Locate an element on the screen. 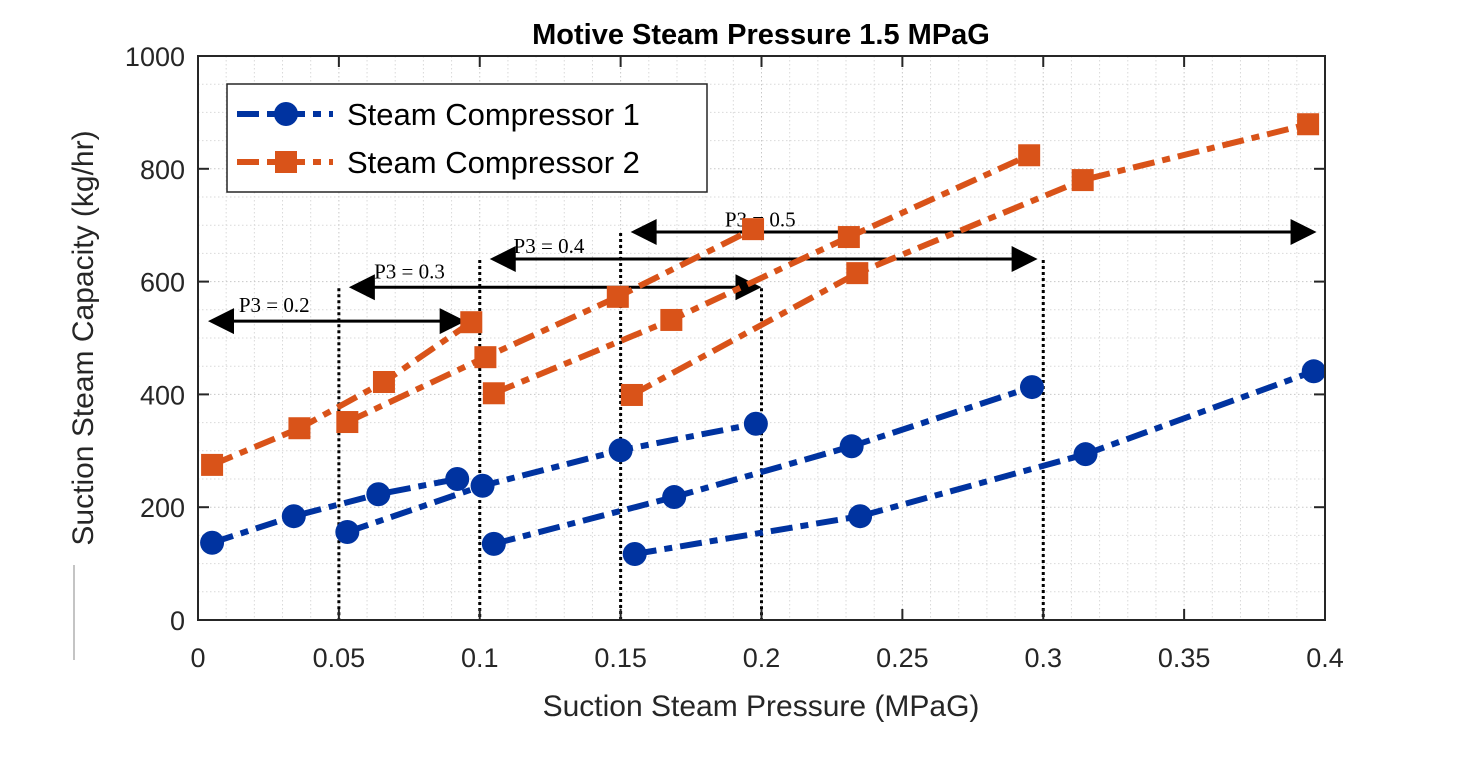 The height and width of the screenshot is (771, 1473). p3-label: P3 = 0.3 is located at coordinates (409, 271).